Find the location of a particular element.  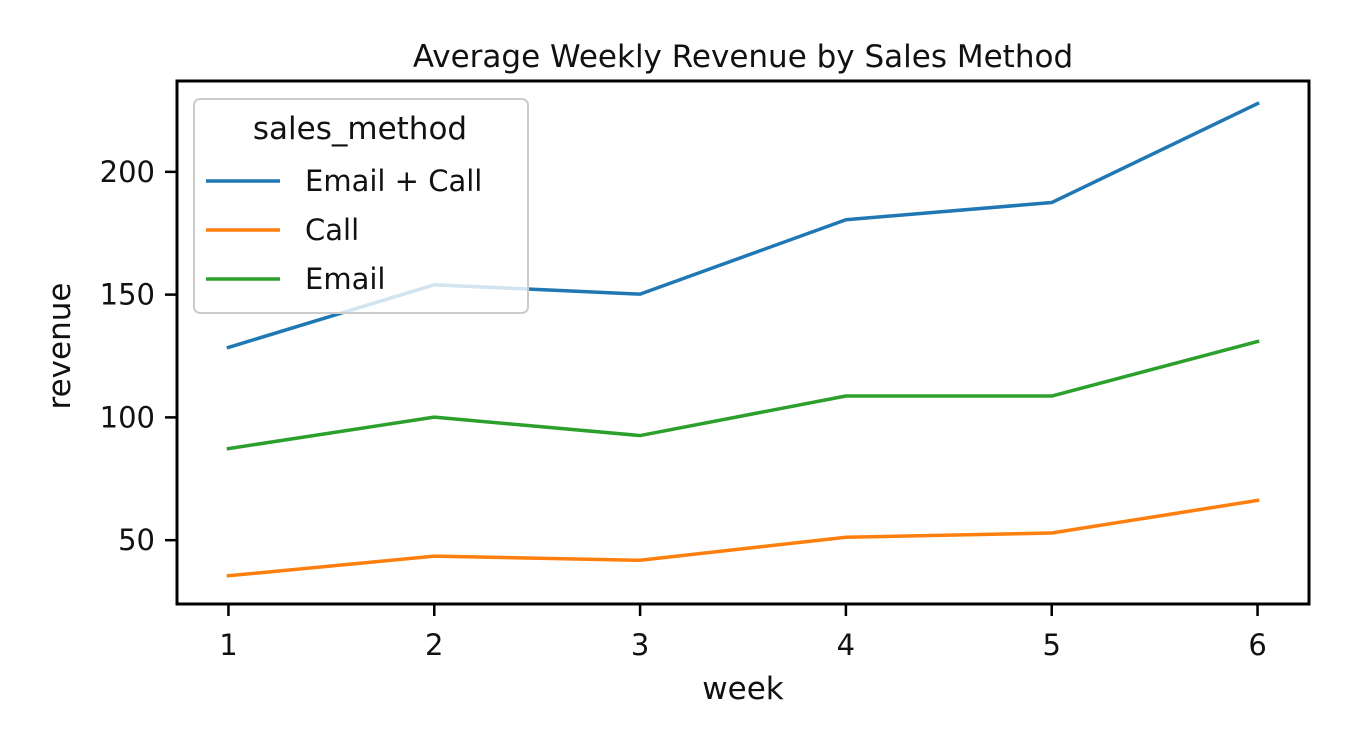

y-axis-label: revenue is located at coordinates (60, 346).